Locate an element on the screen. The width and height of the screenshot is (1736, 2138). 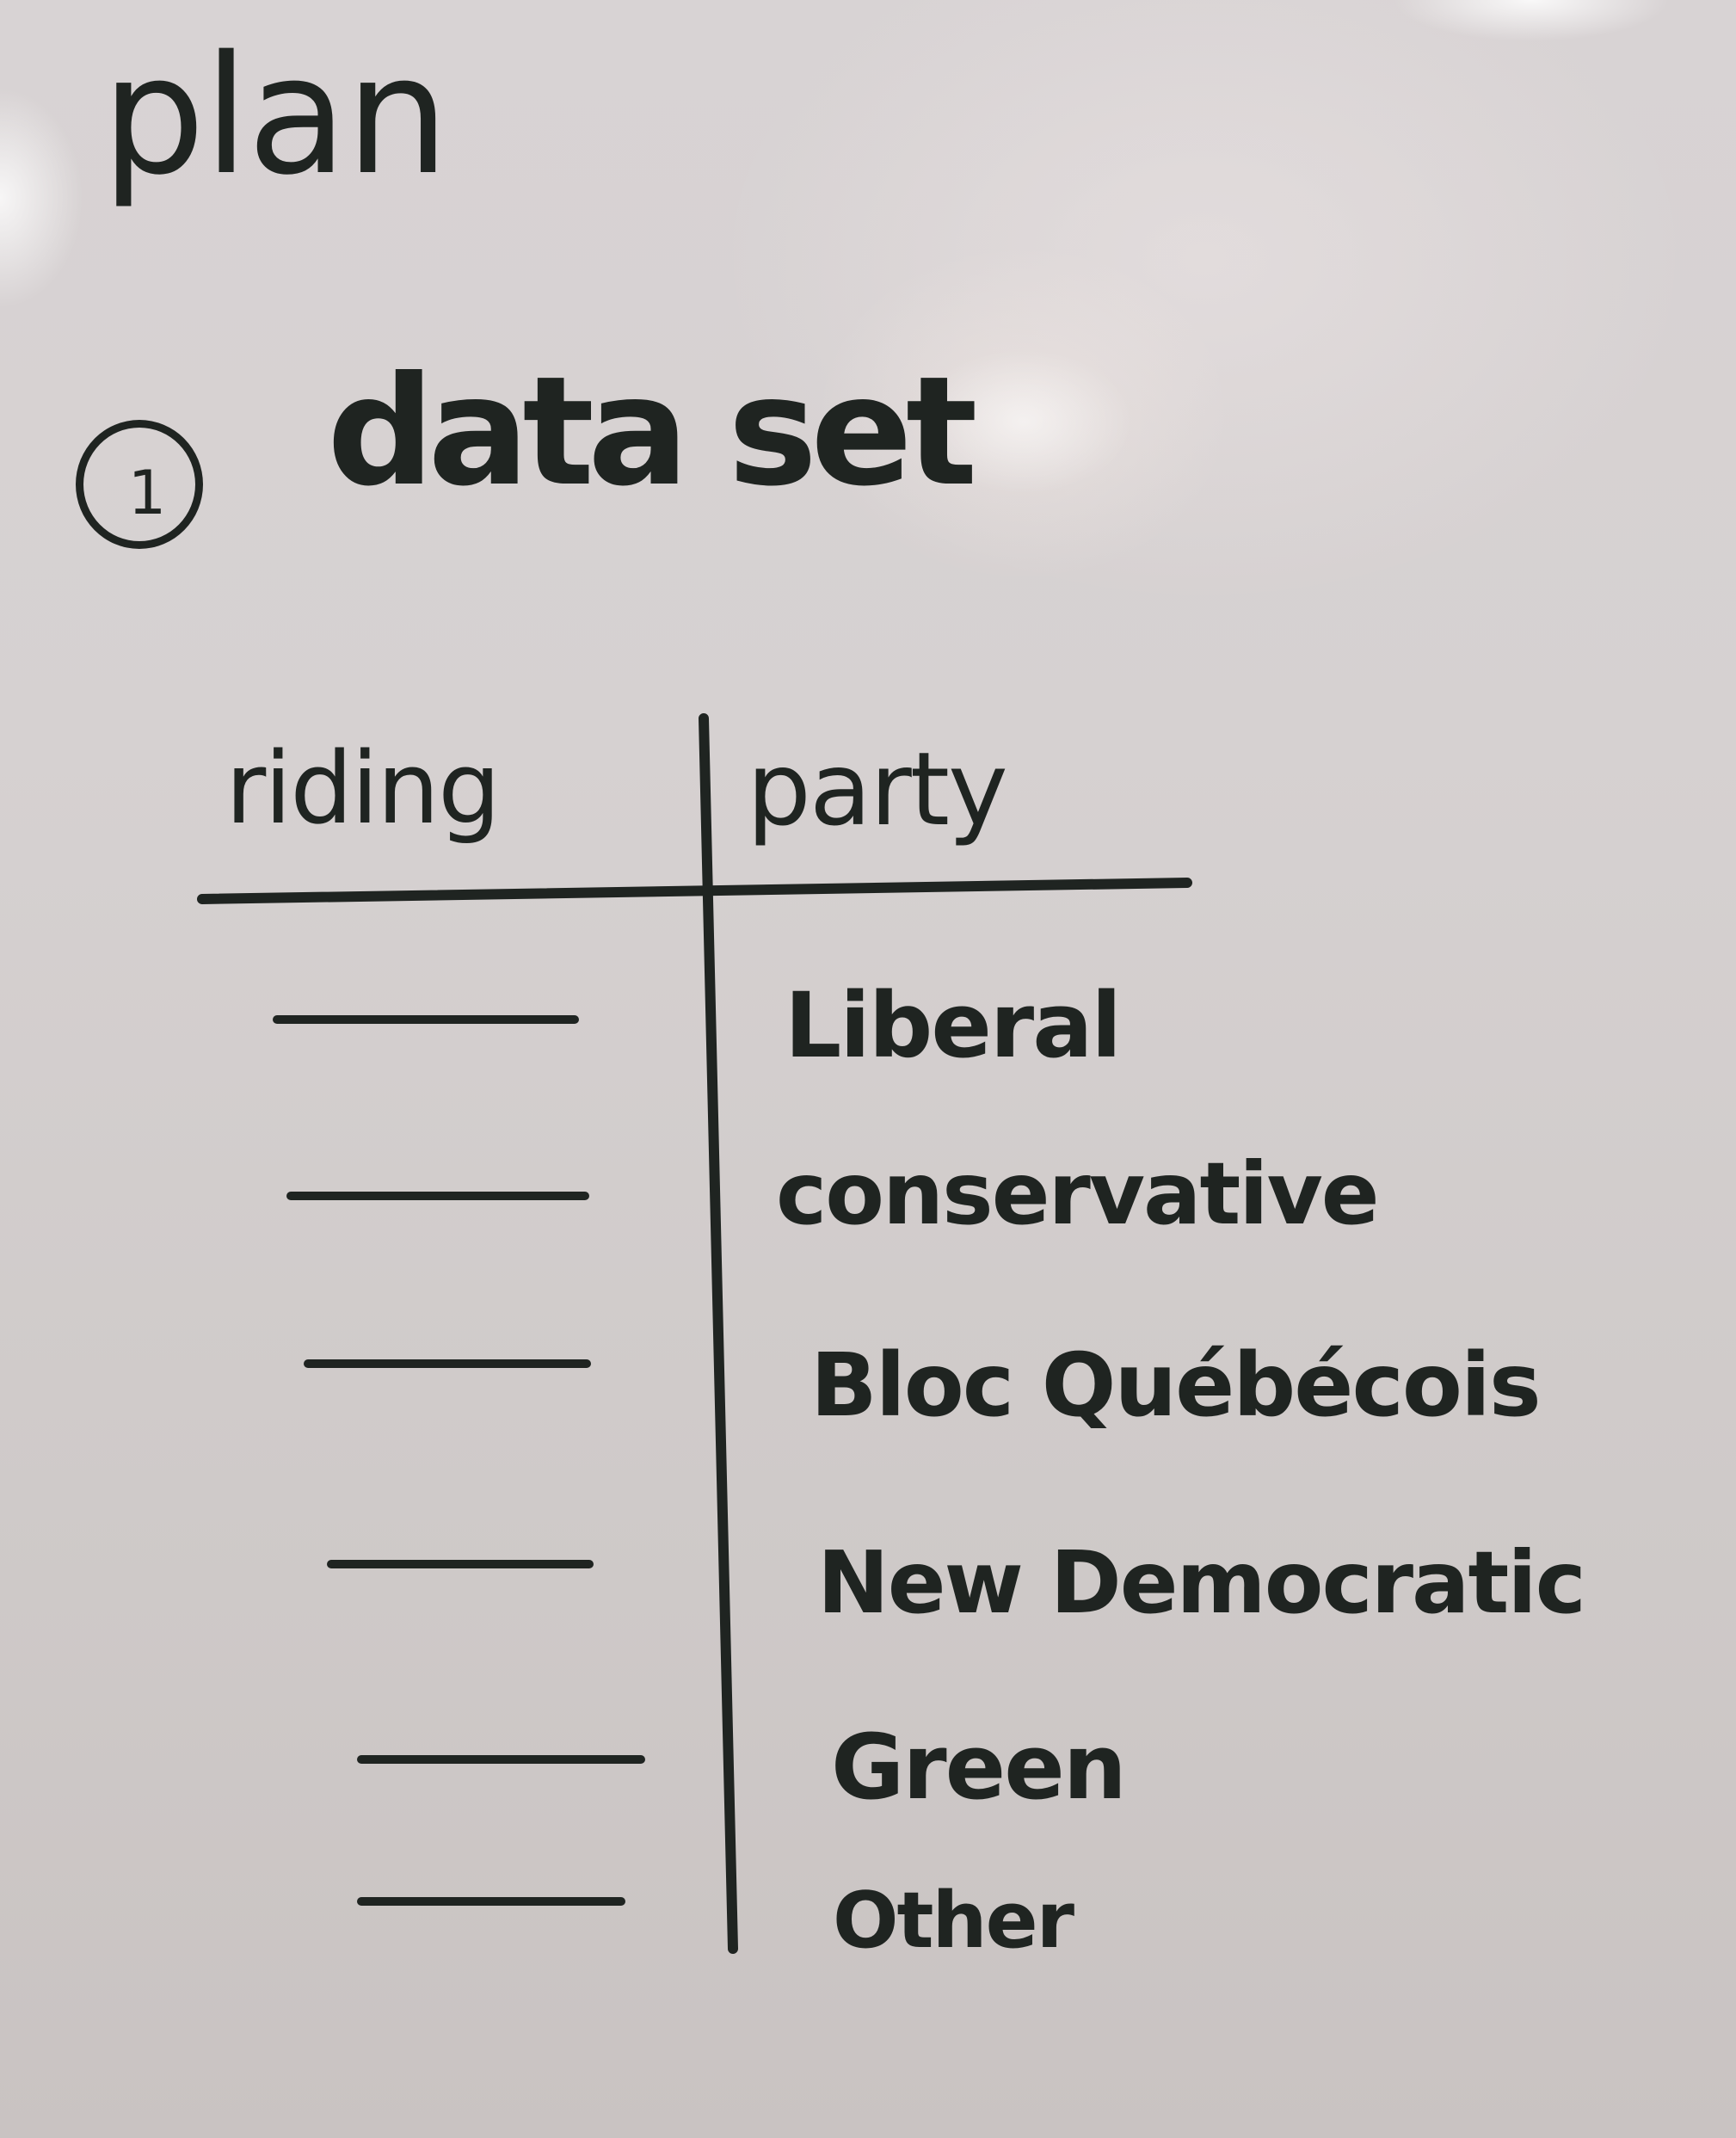
party-cell: Liberal is located at coordinates (953, 1026).